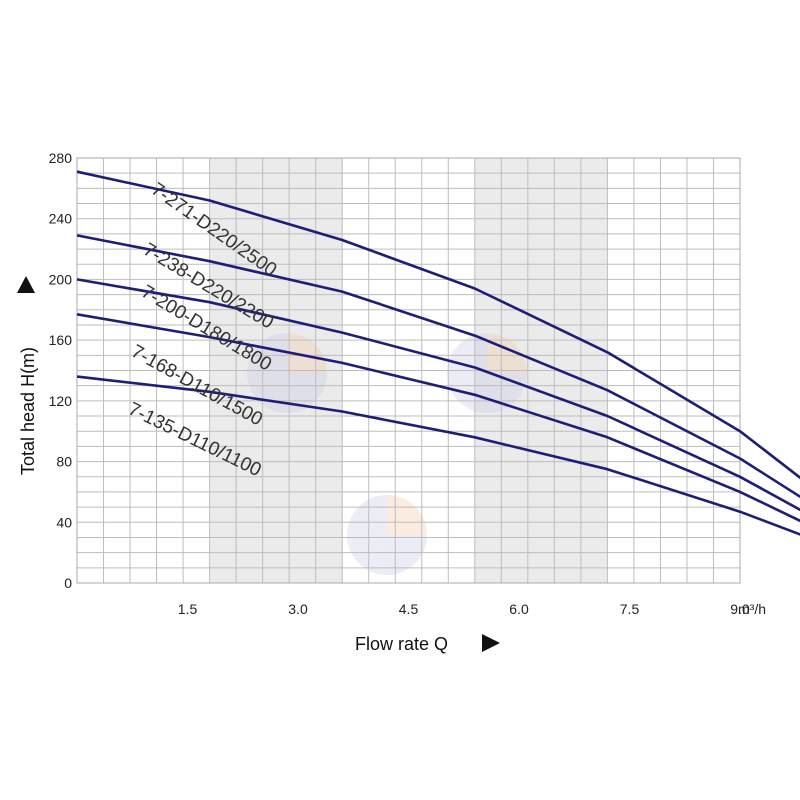 The image size is (800, 800). What do you see at coordinates (464, 609) in the screenshot?
I see `x-tick-labels: 1.5 3.0 4.5 6.0 7.5 9.0` at bounding box center [464, 609].